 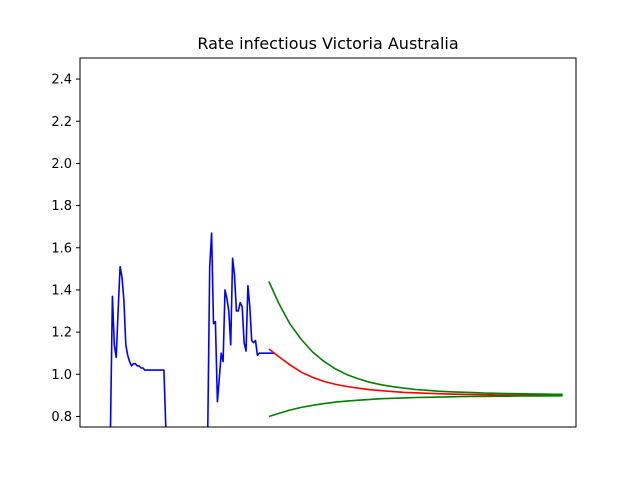 What do you see at coordinates (61, 333) in the screenshot?
I see `y-tick-label: 1.2` at bounding box center [61, 333].